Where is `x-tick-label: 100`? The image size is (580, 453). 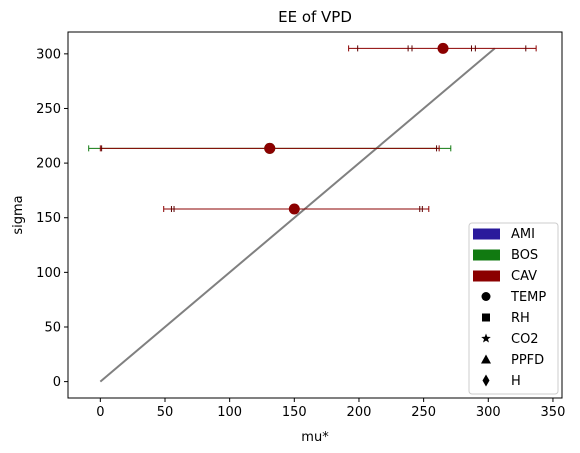
x-tick-label: 100 is located at coordinates (229, 412).